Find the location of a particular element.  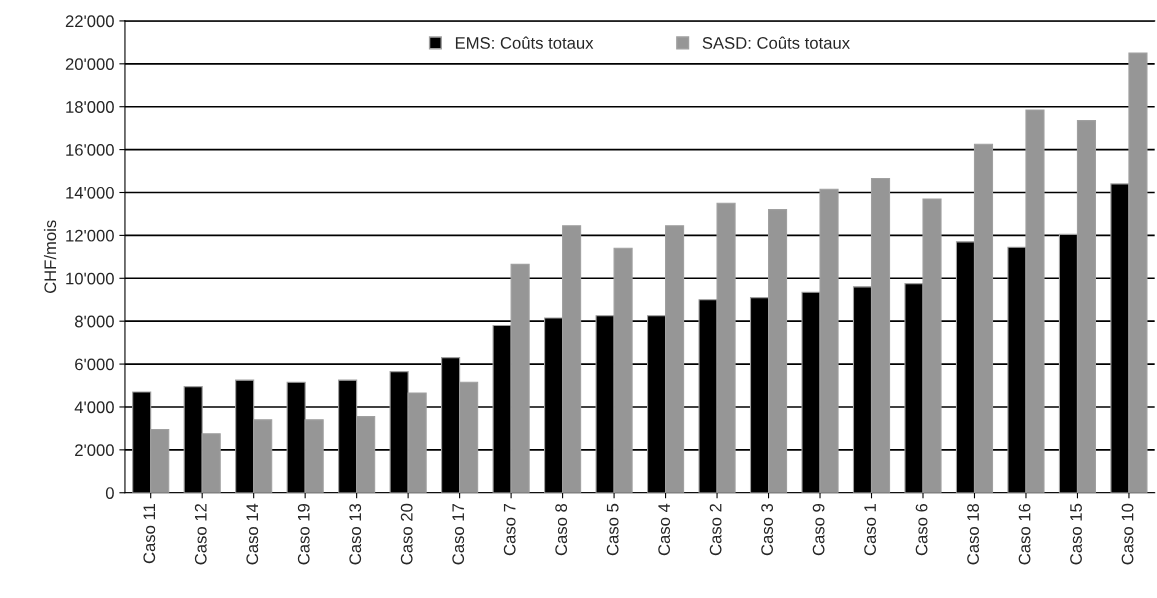

y-tick-label: 18'000 is located at coordinates (90, 107).